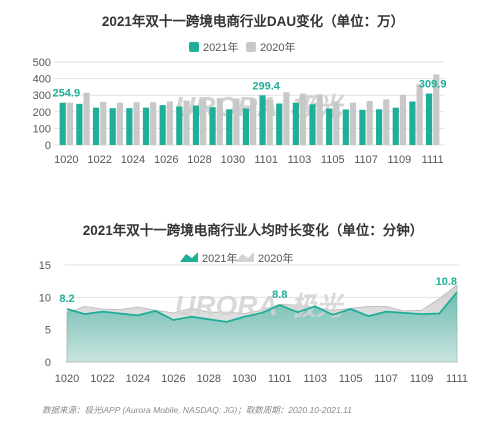  What do you see at coordinates (422, 379) in the screenshot?
I see `duration-x-tick-label: 1109` at bounding box center [422, 379].